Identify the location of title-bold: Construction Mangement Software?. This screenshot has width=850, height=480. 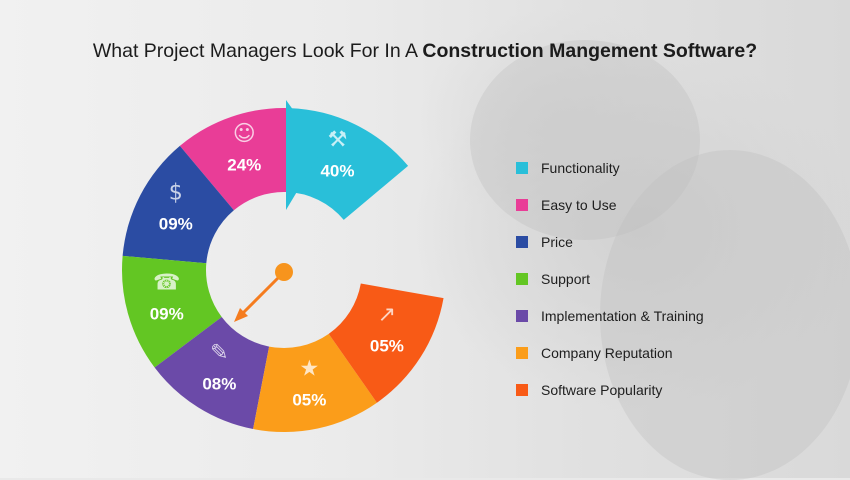
(590, 51).